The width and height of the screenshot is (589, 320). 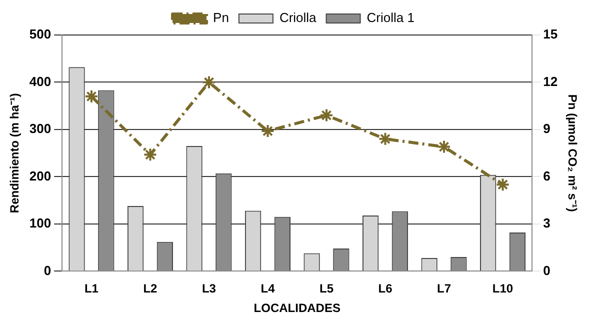 What do you see at coordinates (48, 270) in the screenshot?
I see `y-tick-label: 0` at bounding box center [48, 270].